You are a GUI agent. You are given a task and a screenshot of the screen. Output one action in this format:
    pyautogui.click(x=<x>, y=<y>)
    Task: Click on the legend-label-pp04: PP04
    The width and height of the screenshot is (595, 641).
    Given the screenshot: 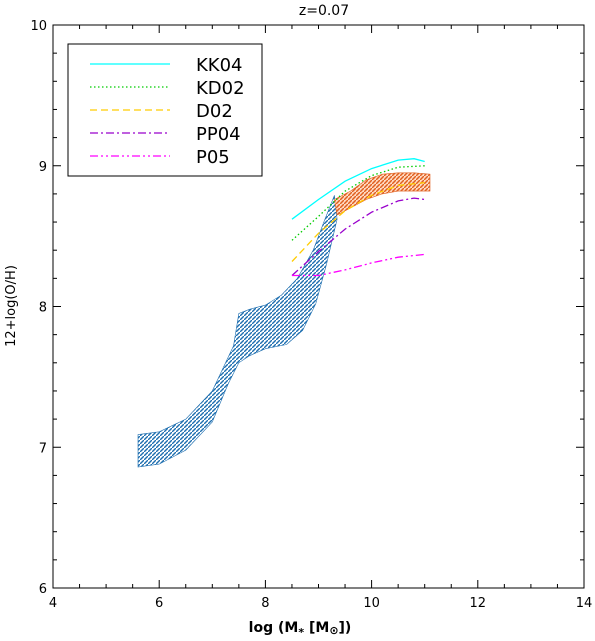 What is the action you would take?
    pyautogui.click(x=218, y=134)
    